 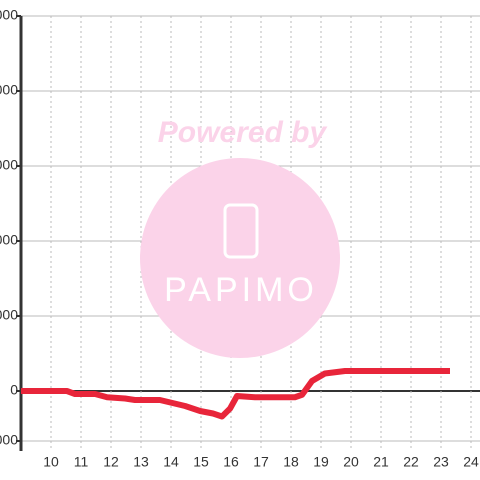 What do you see at coordinates (9, 440) in the screenshot?
I see `y-tick-label: -20,000` at bounding box center [9, 440].